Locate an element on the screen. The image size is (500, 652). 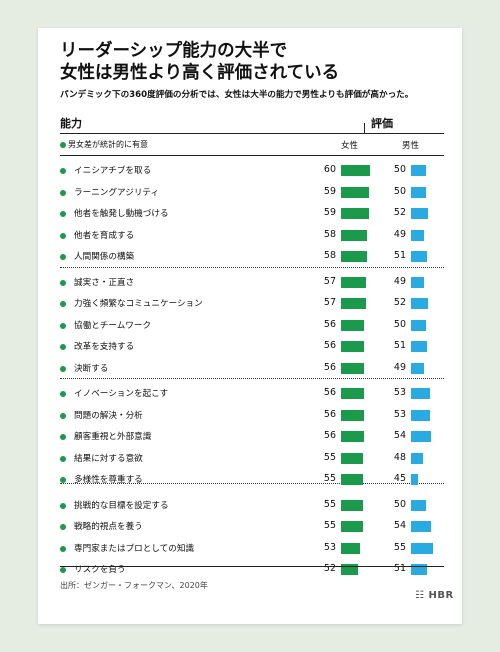
chart-row: イニシアチブを取る 60 50 is located at coordinates (250, 171).